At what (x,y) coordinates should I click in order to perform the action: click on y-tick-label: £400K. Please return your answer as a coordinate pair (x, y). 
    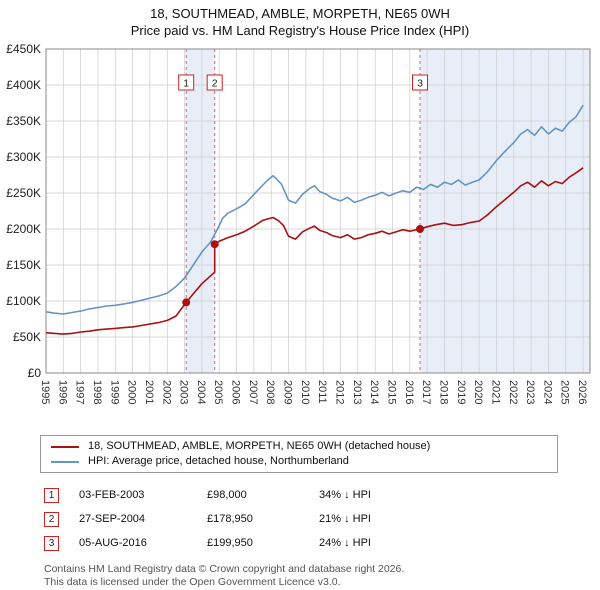
    Looking at the image, I should click on (23, 85).